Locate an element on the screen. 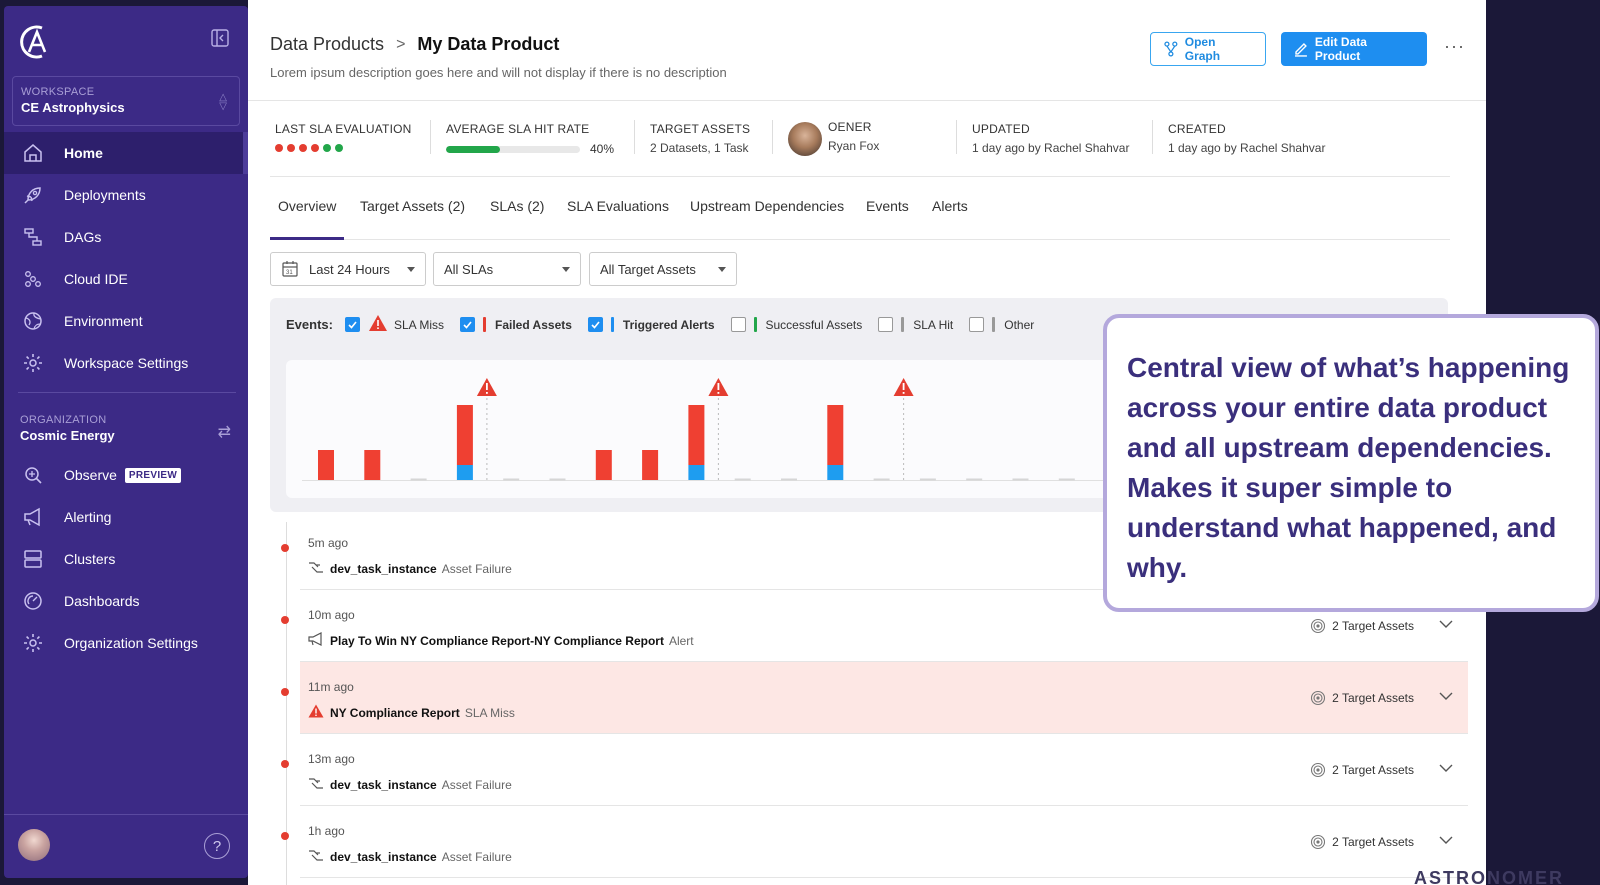  sidebar-item-label: DAGs is located at coordinates (83, 237).